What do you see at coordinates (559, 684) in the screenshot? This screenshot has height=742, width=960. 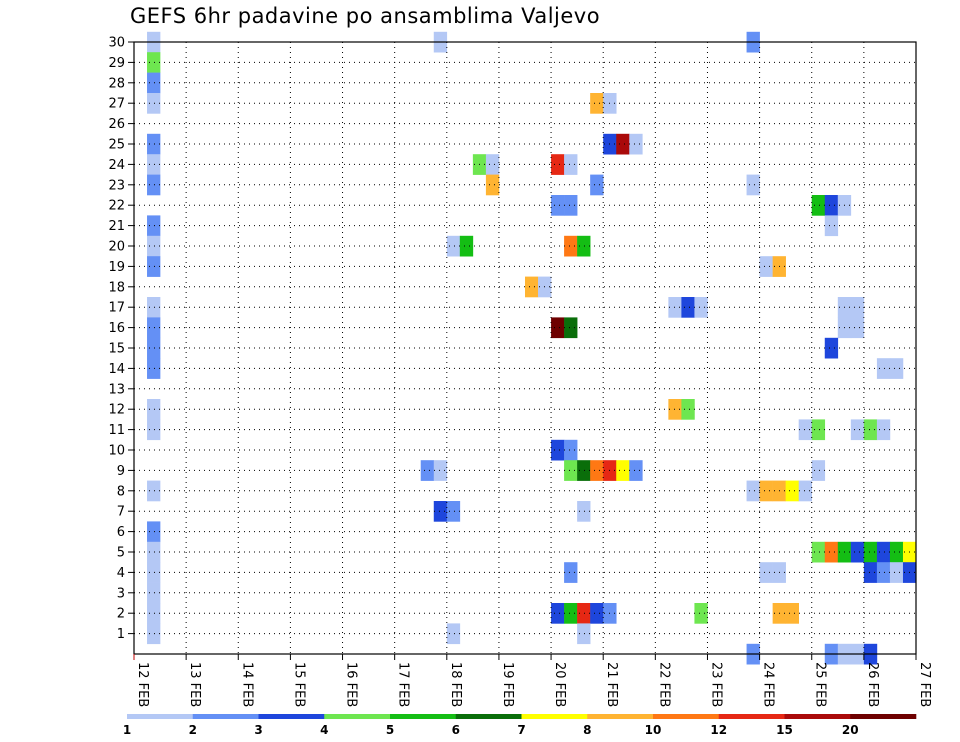 I see `x-tick-label: 20 FEB` at bounding box center [559, 684].